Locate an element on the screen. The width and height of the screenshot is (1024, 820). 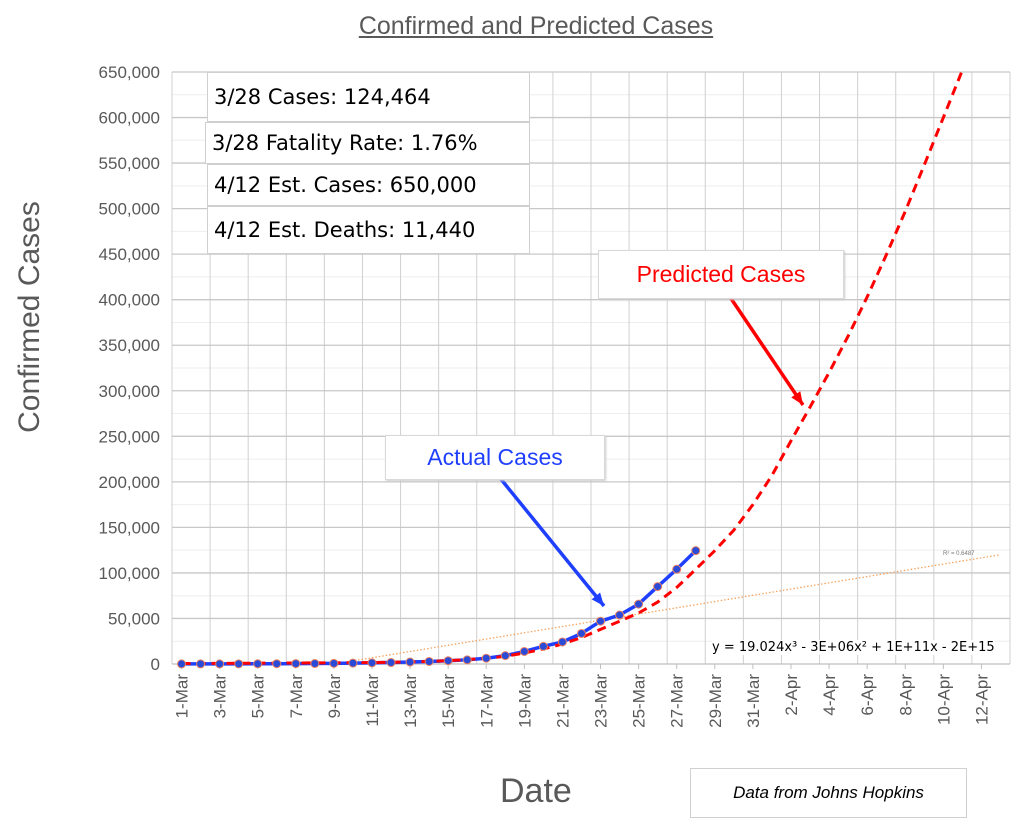
trendline-equation: y = 19.024x³ - 3E+06x² + 1E+11x - 2E+15 is located at coordinates (853, 647).